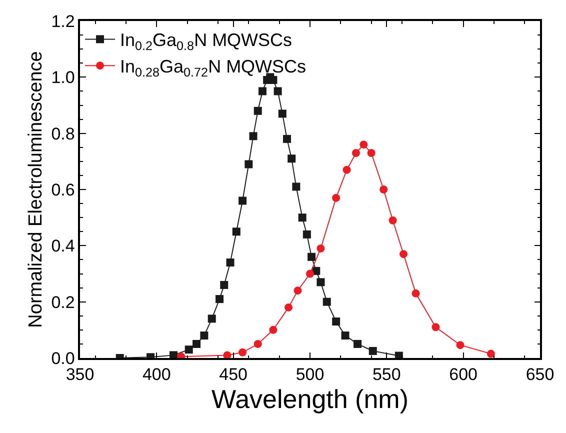 This screenshot has height=433, width=566. What do you see at coordinates (36, 189) in the screenshot?
I see `y-axis-title: Normalized Electroluminescence` at bounding box center [36, 189].